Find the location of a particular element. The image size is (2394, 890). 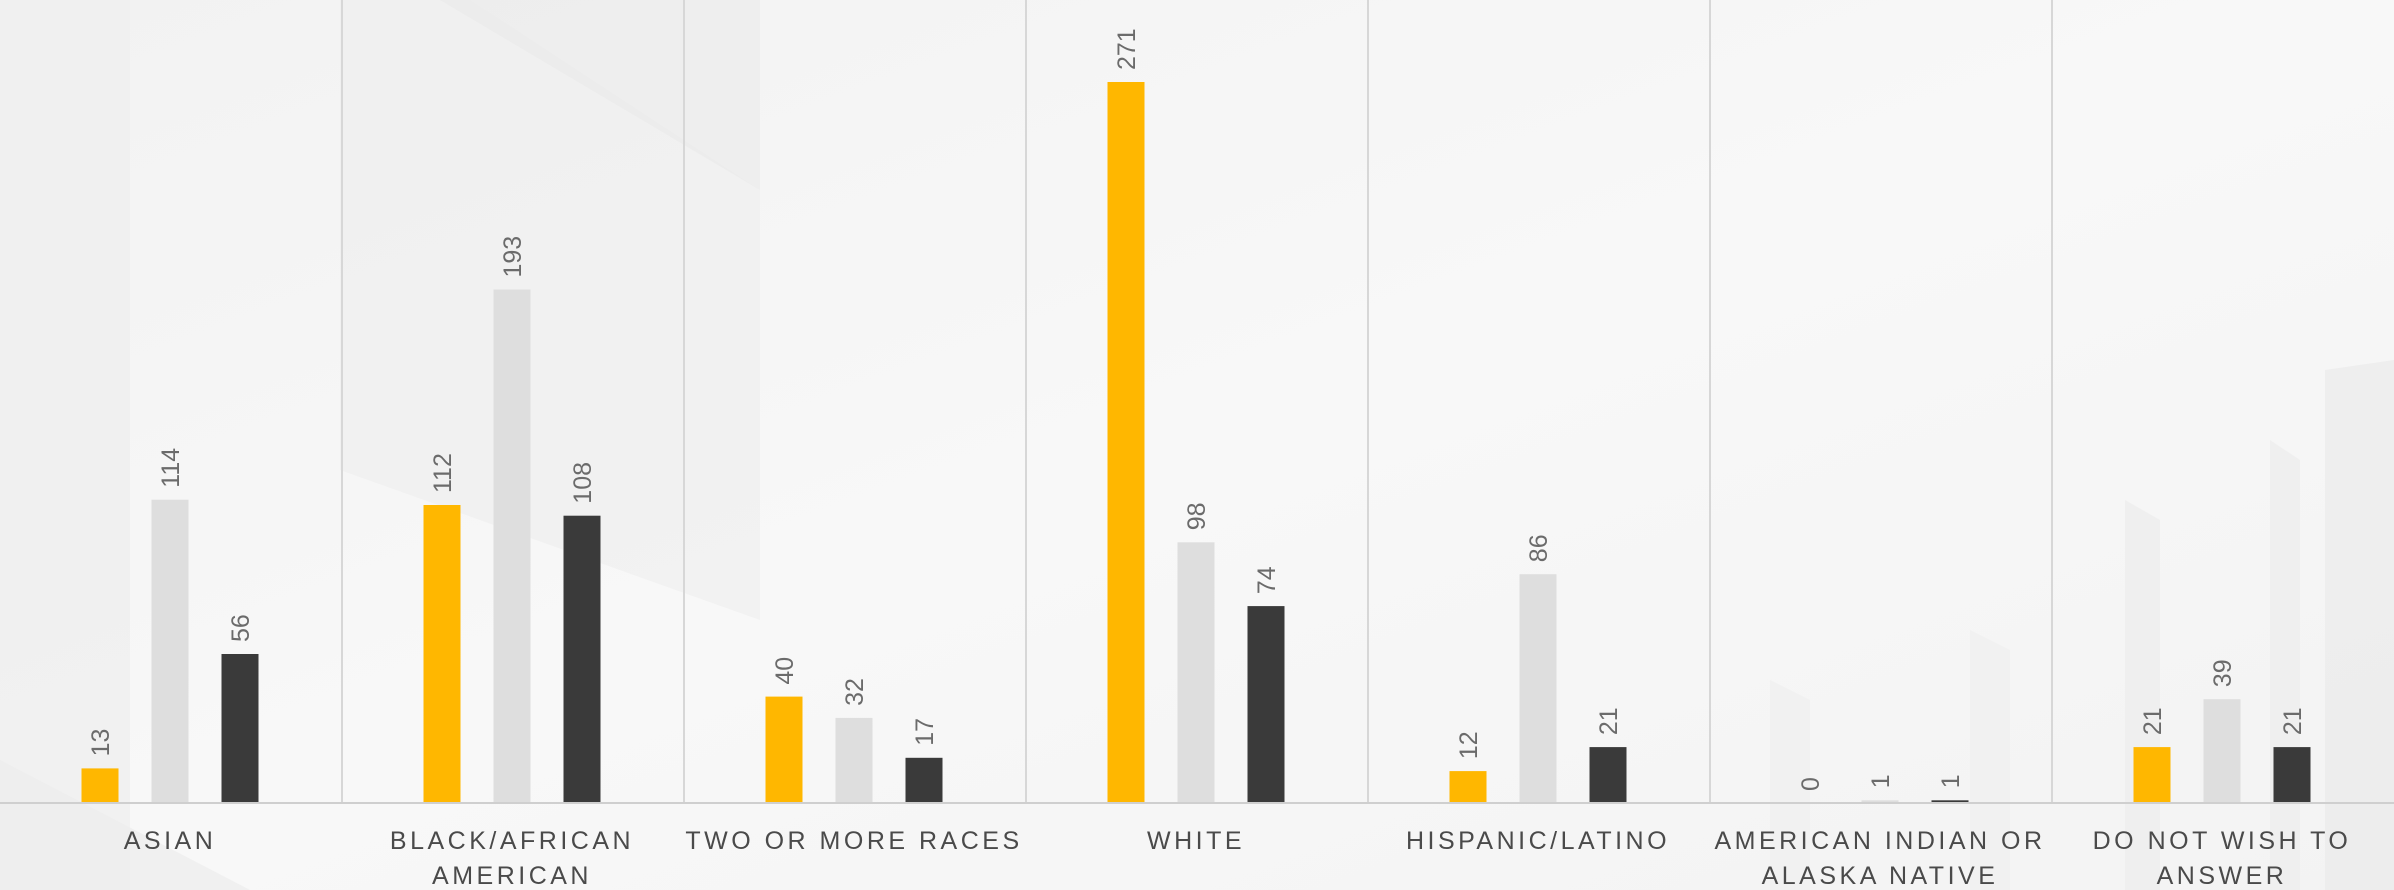

category-label: HISPANIC/LATINO is located at coordinates (1538, 841).